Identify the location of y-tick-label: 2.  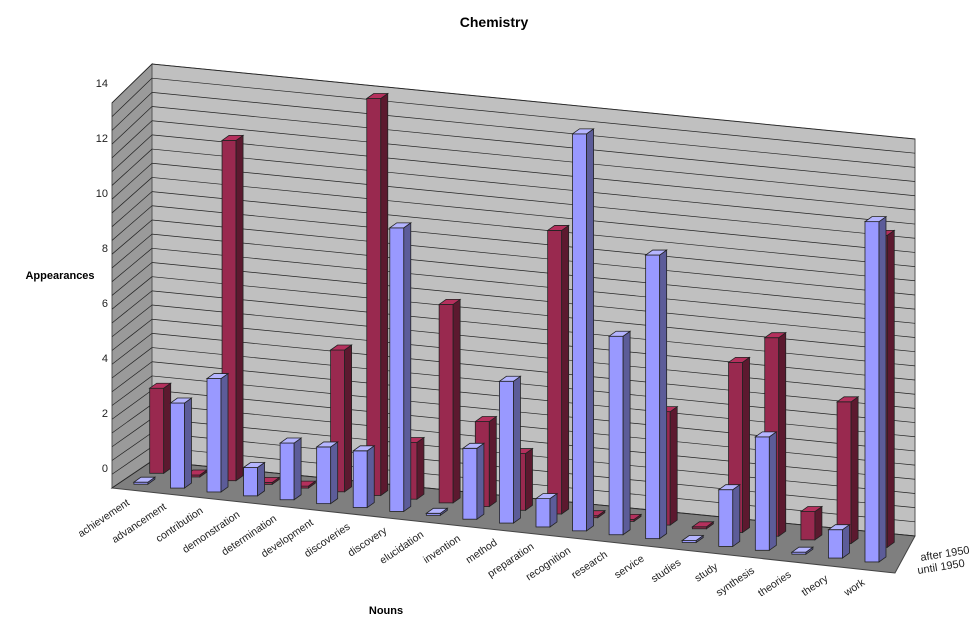
(105, 414).